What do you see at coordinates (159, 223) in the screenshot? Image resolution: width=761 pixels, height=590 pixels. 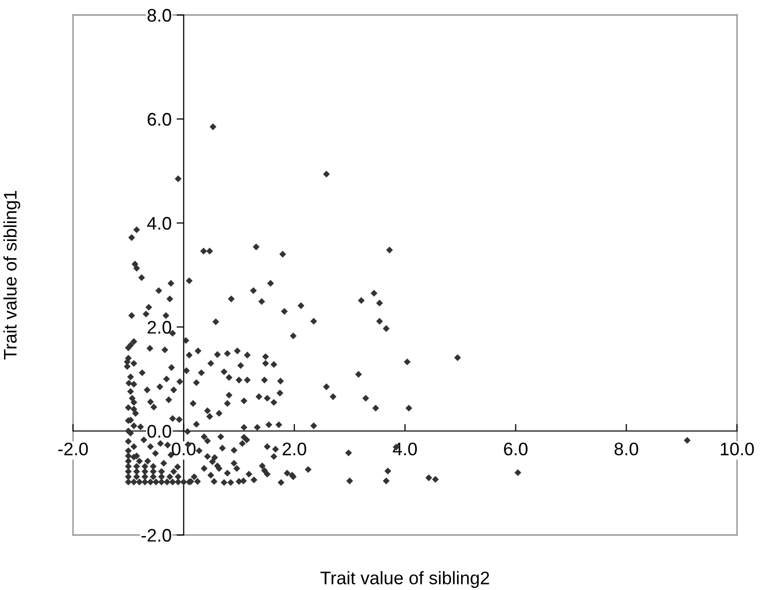 I see `y-tick-label: 4.0` at bounding box center [159, 223].